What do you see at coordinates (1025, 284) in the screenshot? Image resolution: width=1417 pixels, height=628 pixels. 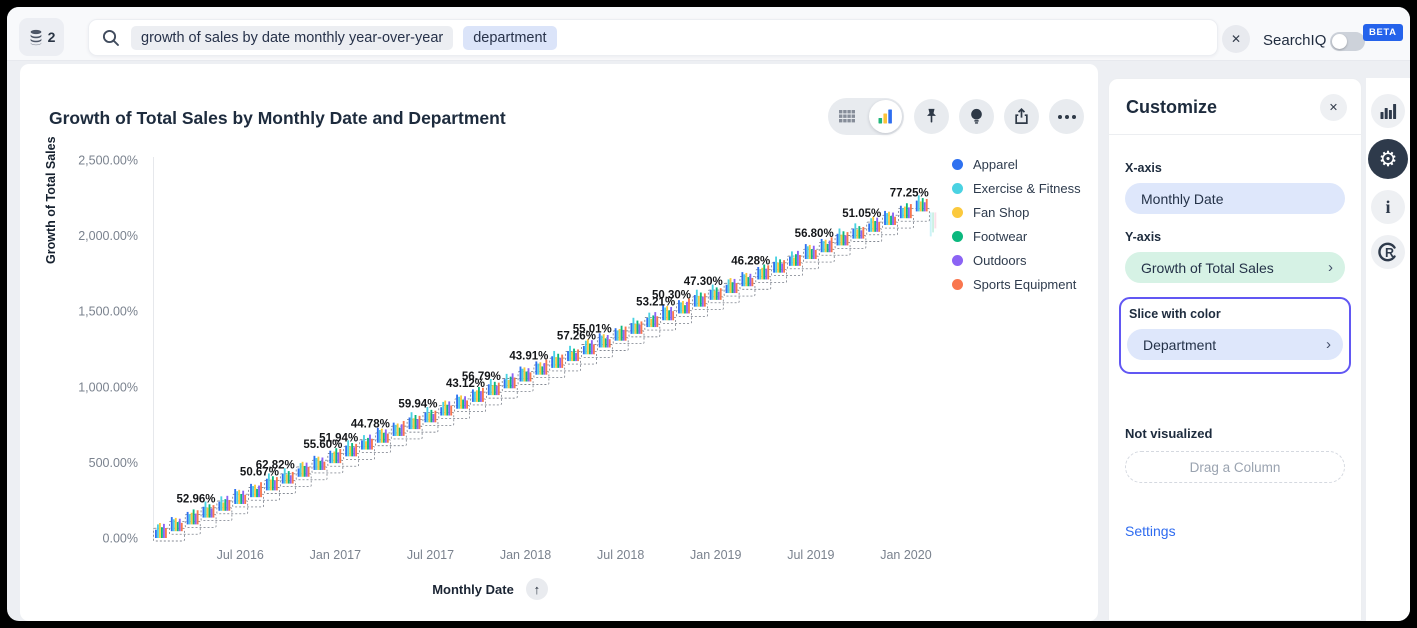 I see `legend-label: Sports Equipment` at bounding box center [1025, 284].